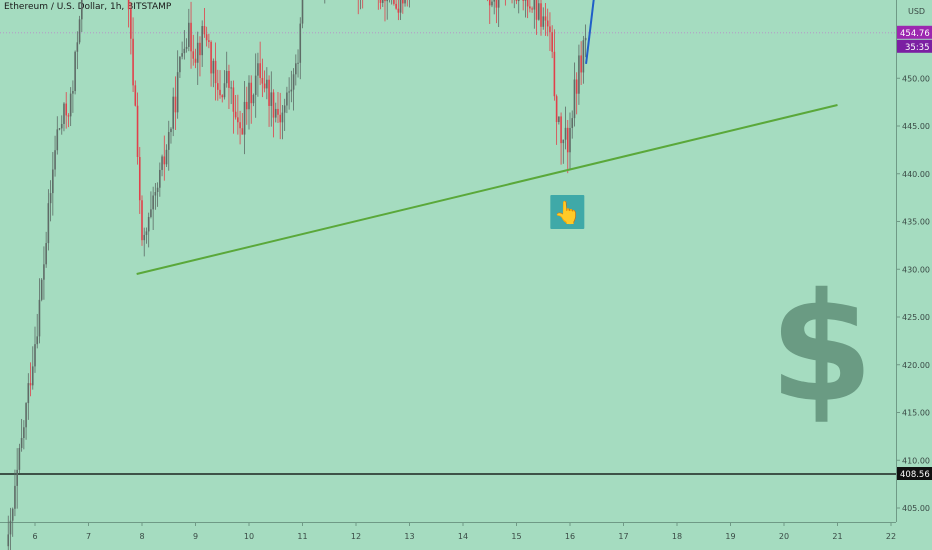 This screenshot has width=932, height=550. Describe the element at coordinates (914, 275) in the screenshot. I see `price-axis` at that location.